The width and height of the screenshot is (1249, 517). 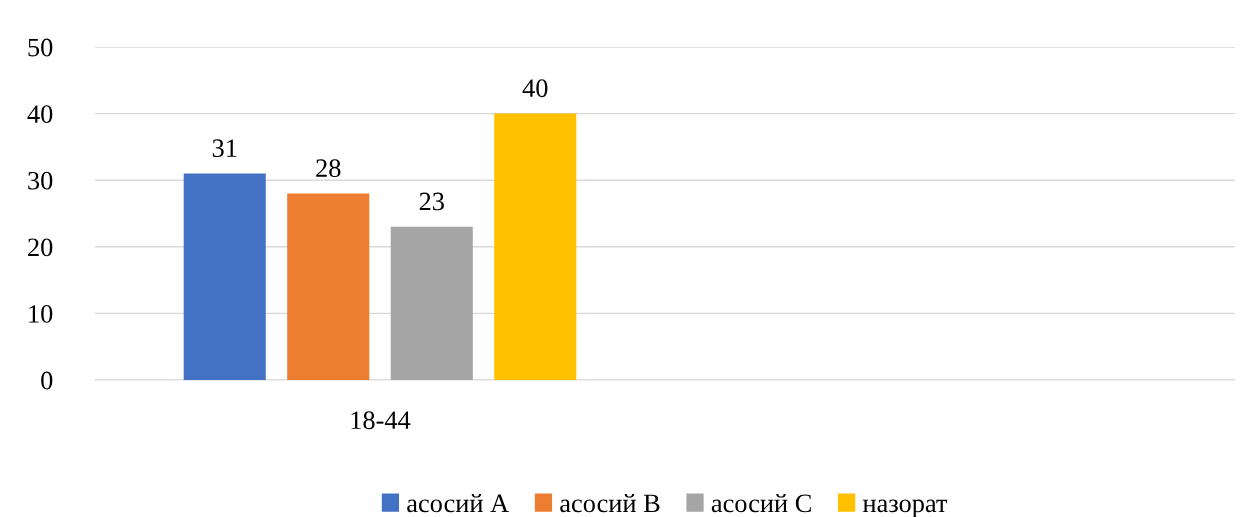 What do you see at coordinates (610, 503) in the screenshot?
I see `legend-label: асосий В` at bounding box center [610, 503].